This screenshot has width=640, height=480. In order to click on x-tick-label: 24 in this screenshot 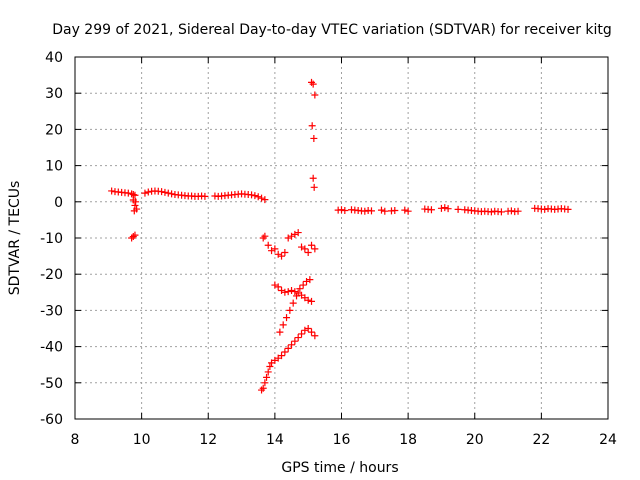, I will do `click(608, 440)`.